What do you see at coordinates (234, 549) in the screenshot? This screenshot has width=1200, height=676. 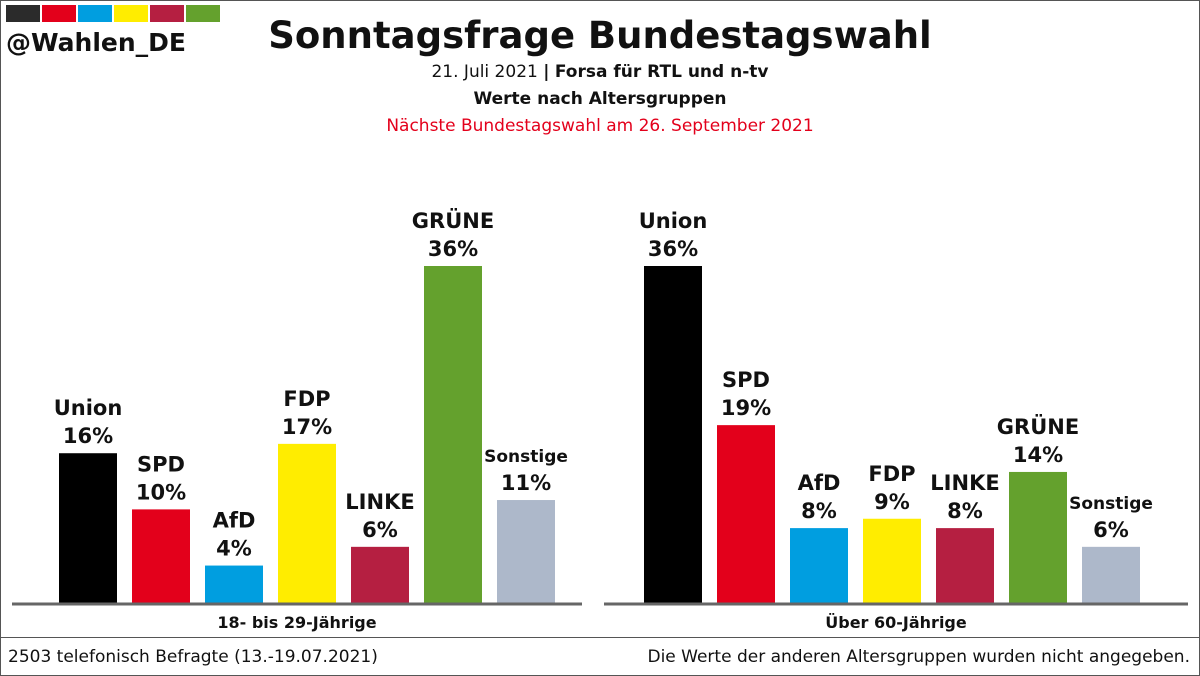 I see `bar-value-label: 4%` at bounding box center [234, 549].